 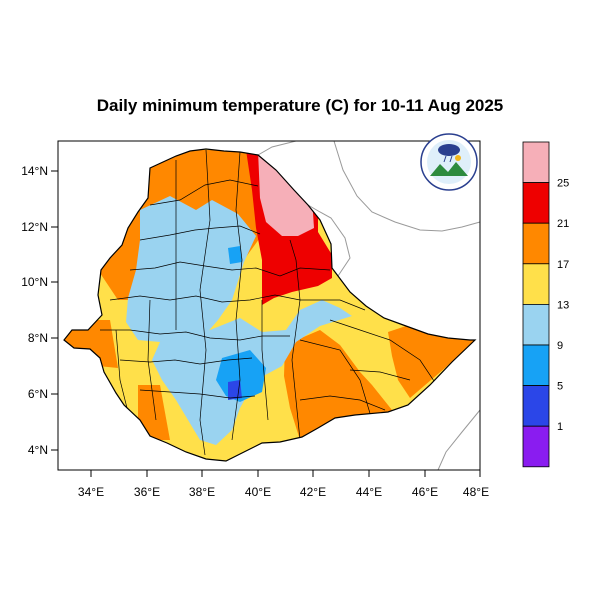 What do you see at coordinates (202, 492) in the screenshot?
I see `x-tick-label: 38°E` at bounding box center [202, 492].